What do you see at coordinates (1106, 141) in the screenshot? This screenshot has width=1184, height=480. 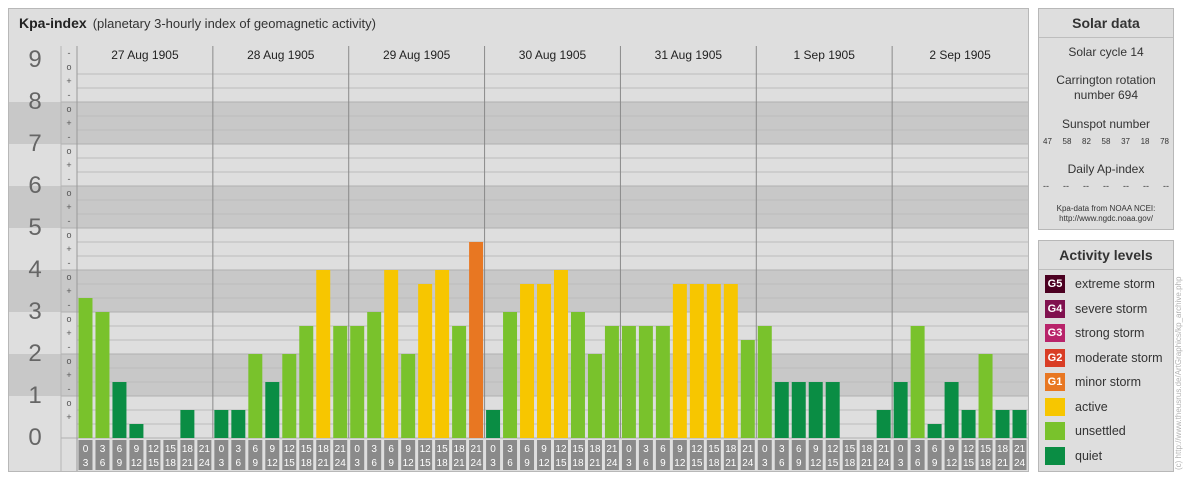 I see `sunspot-values: 47 58 82 58 37 18 78` at bounding box center [1106, 141].